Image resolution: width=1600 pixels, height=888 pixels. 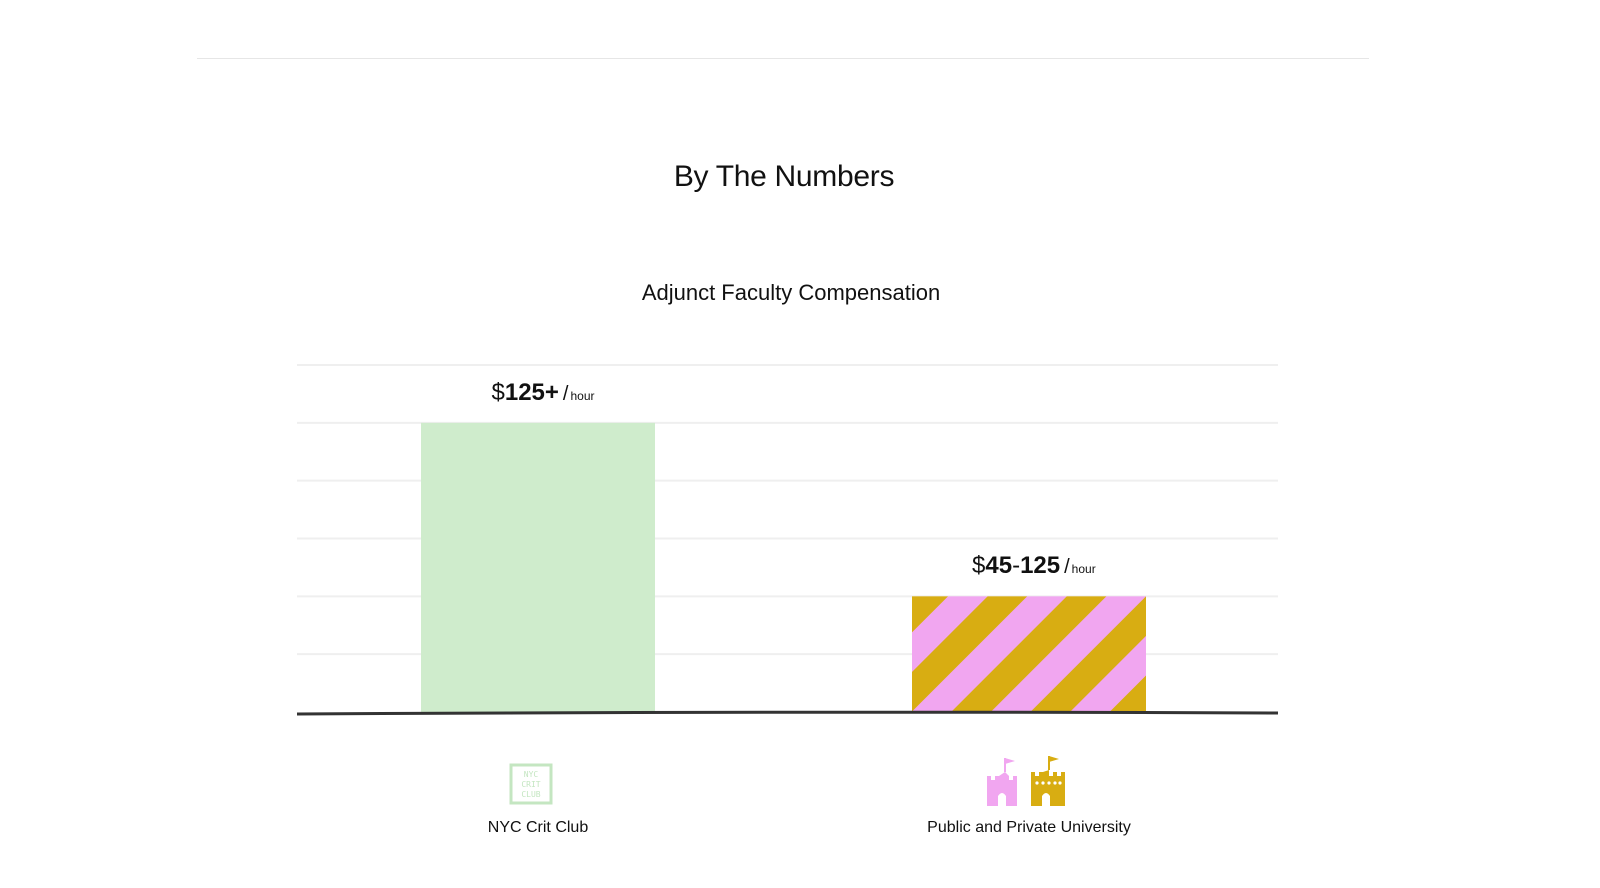 What do you see at coordinates (1029, 827) in the screenshot?
I see `category-label-university: Public and Private University` at bounding box center [1029, 827].